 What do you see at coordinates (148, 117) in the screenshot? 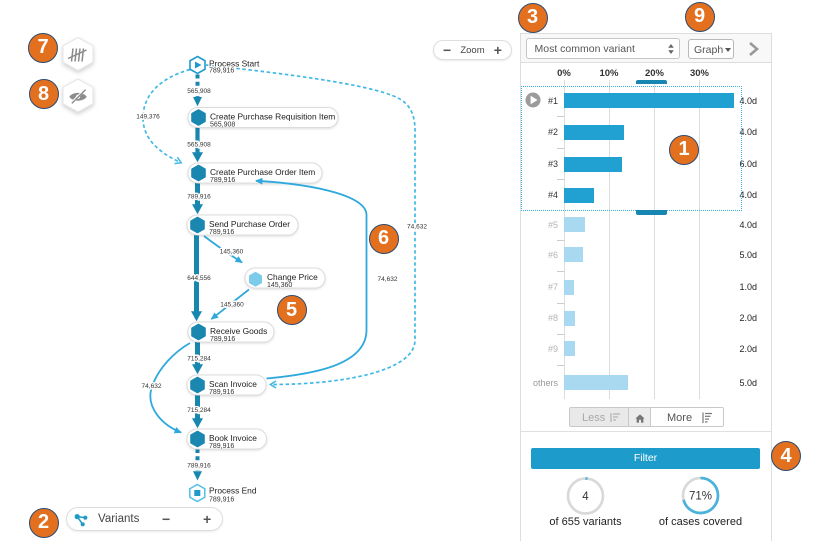
I see `svg-text: 149,376` at bounding box center [148, 117].